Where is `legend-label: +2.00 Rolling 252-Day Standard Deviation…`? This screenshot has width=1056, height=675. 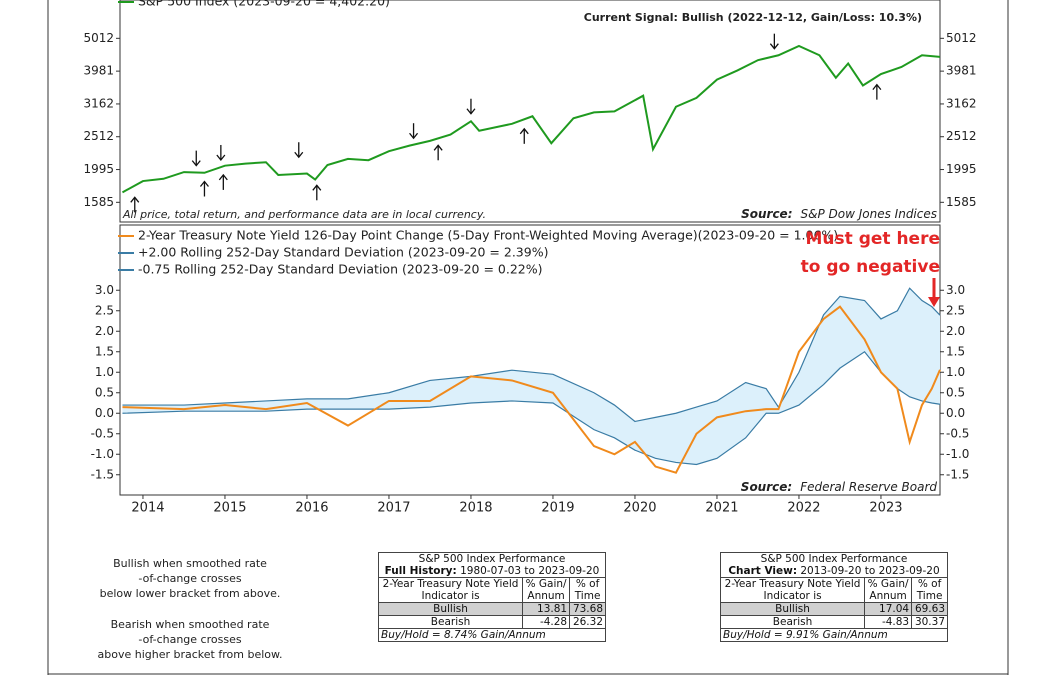 legend-label: +2.00 Rolling 252-Day Standard Deviation… is located at coordinates (343, 252).